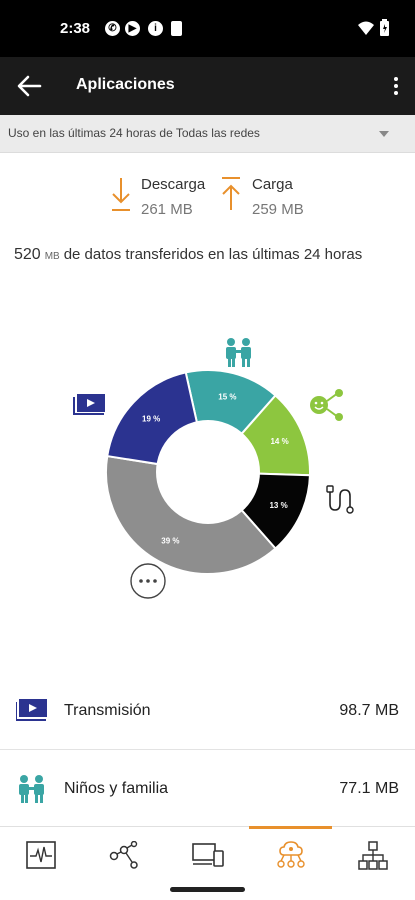  Describe the element at coordinates (27, 254) in the screenshot. I see `total-amount: 520` at that location.